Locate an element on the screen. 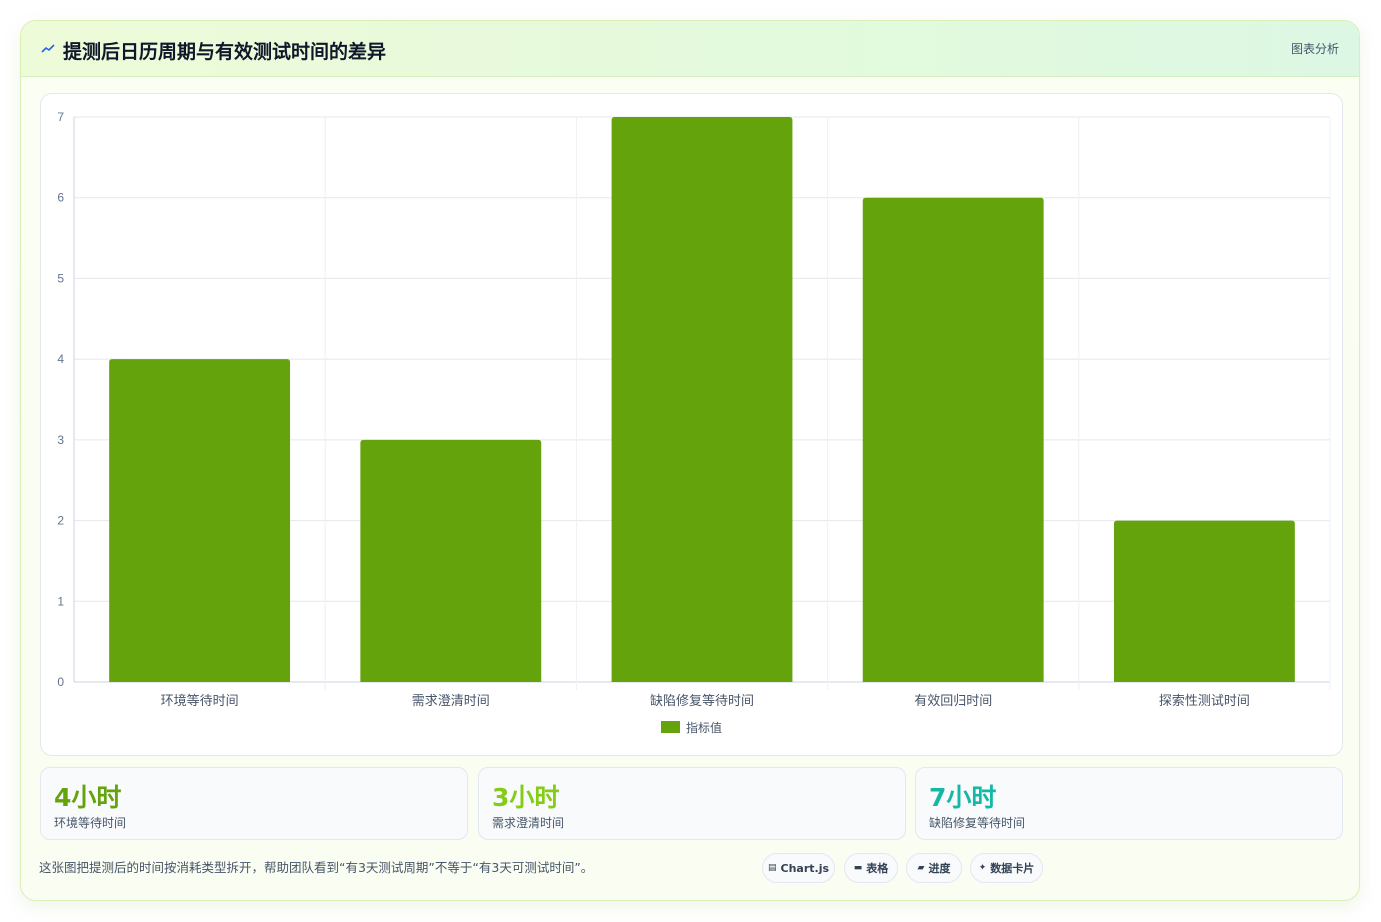  card-header: 提测后日历周期与有效测试时间的差异 图表分析 is located at coordinates (690, 49).